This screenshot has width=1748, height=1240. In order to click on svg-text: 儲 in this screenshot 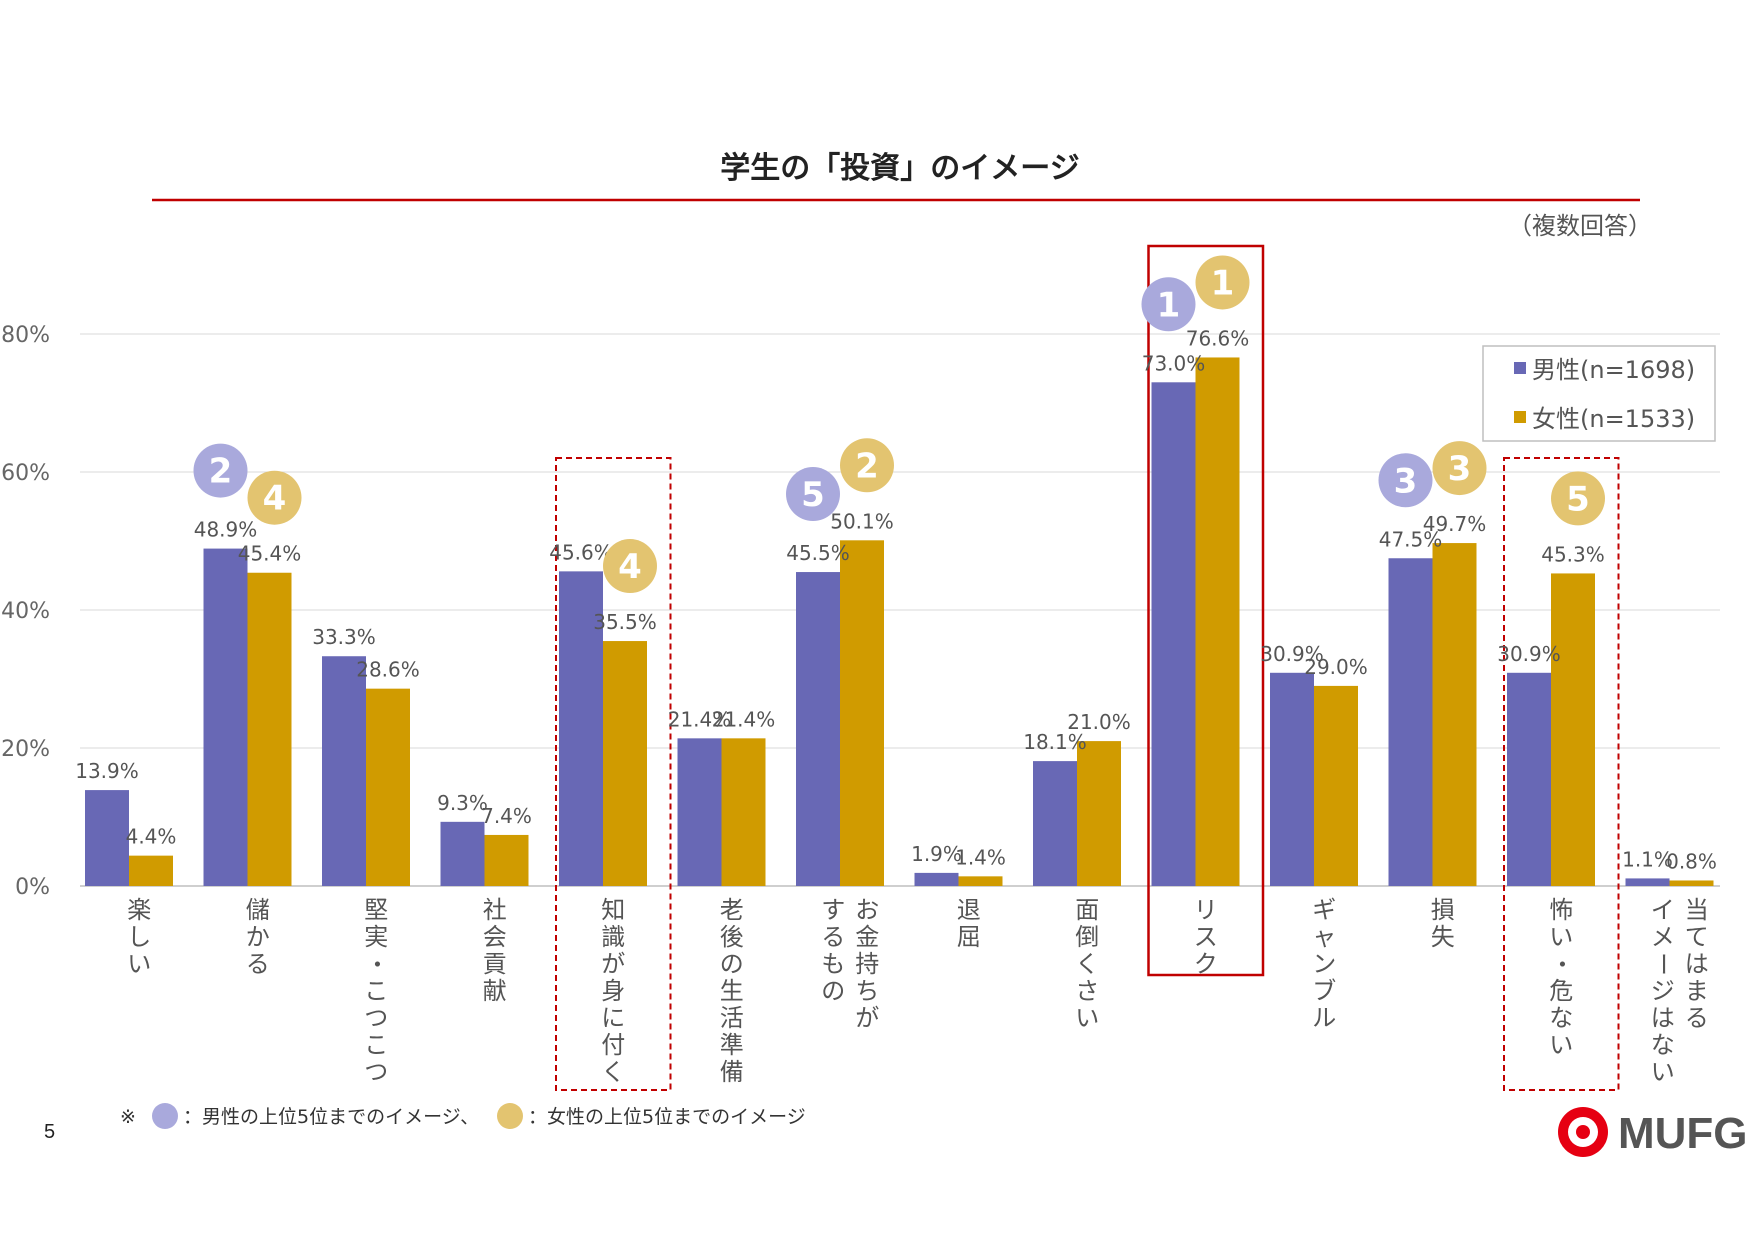, I will do `click(258, 910)`.